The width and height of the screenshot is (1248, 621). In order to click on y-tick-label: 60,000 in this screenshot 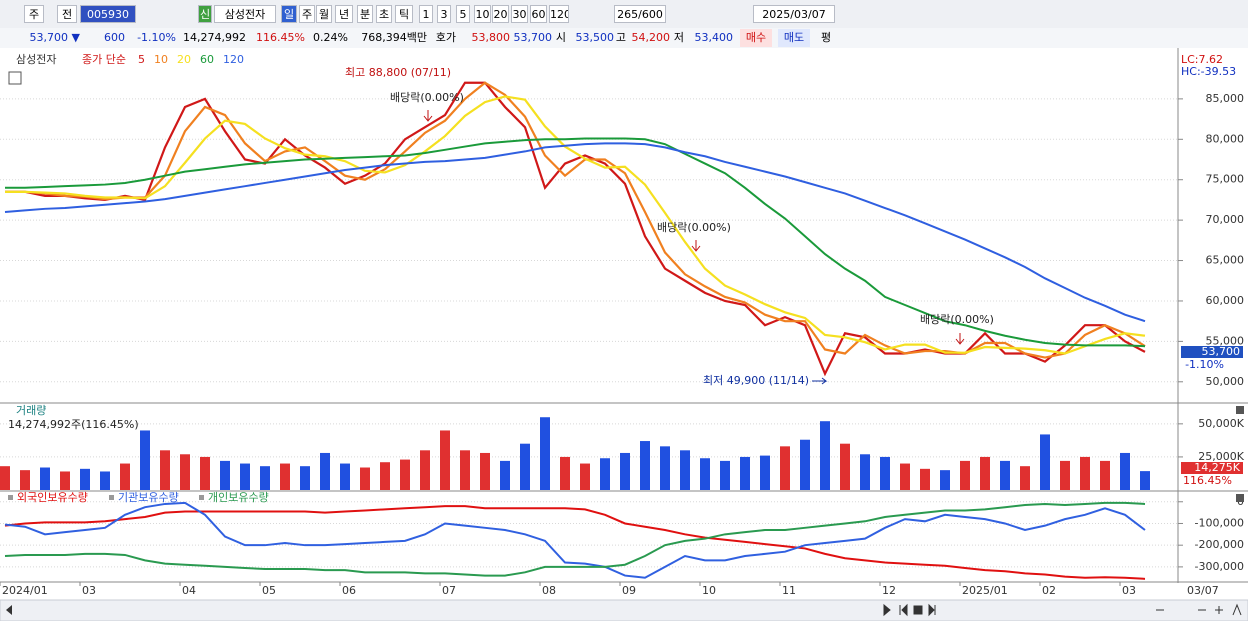, I will do `click(1225, 300)`.